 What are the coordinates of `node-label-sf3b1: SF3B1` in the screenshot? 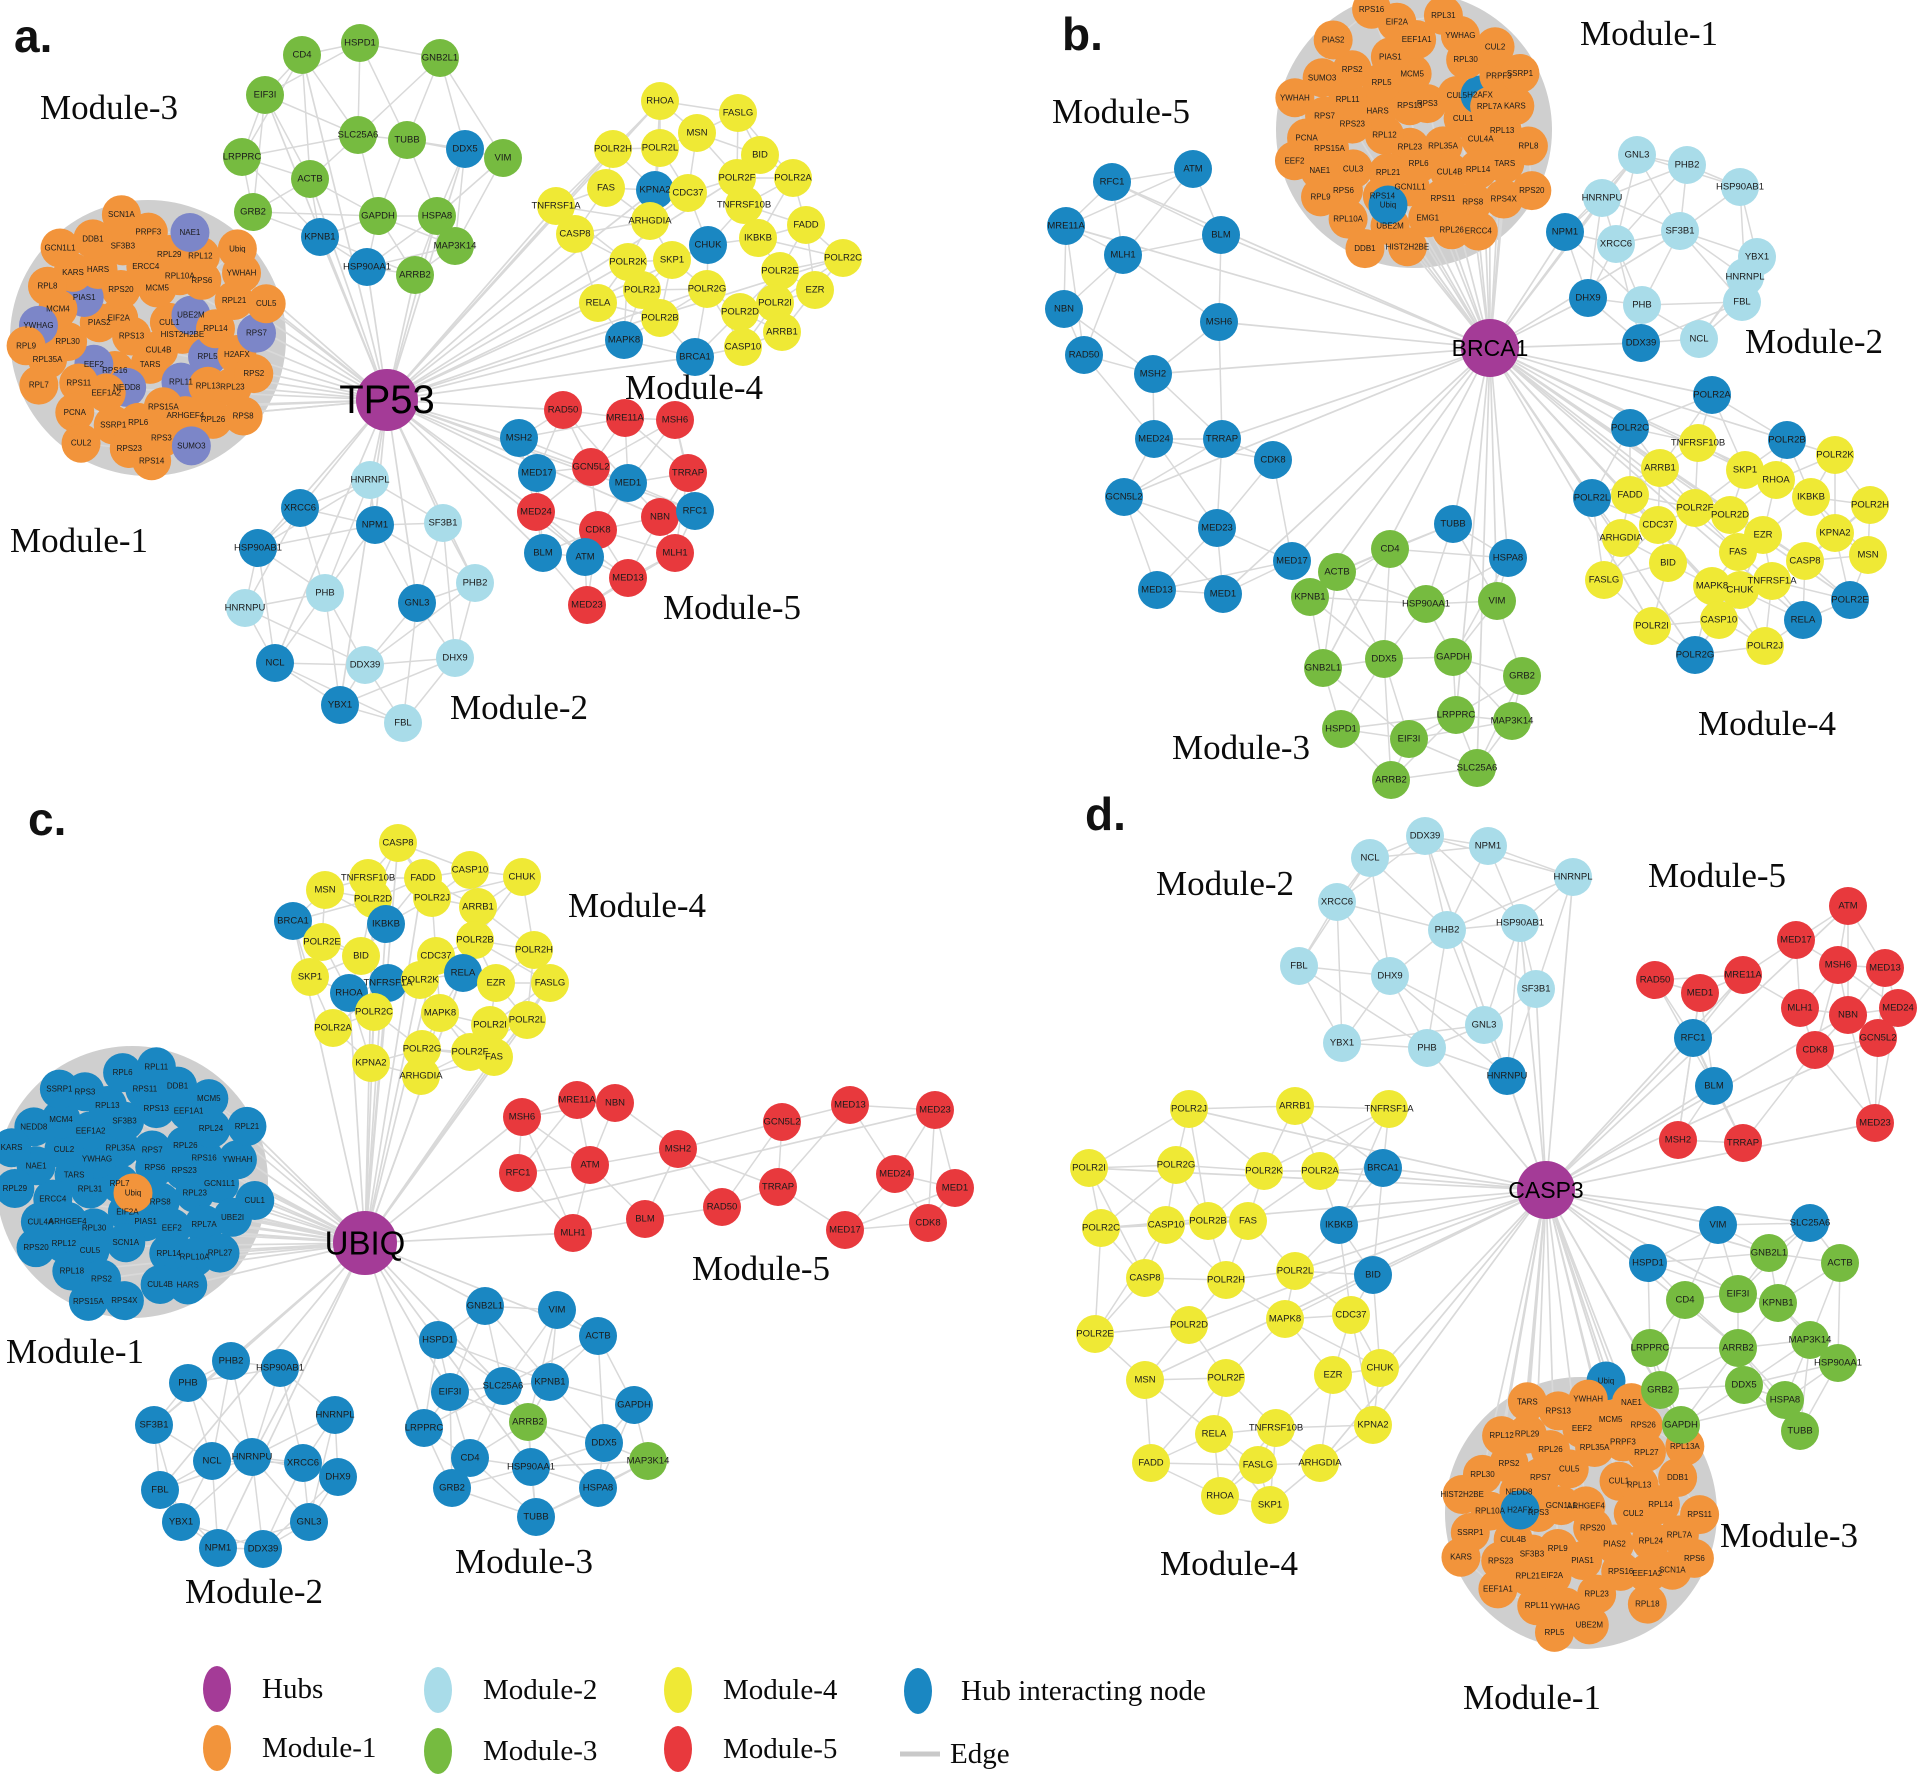 It's located at (1679, 231).